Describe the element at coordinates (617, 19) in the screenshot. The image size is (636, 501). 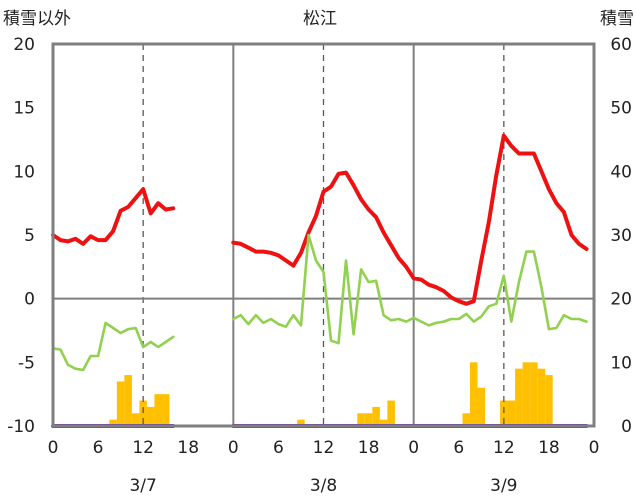
I see `right-axis-label: 積雪` at that location.